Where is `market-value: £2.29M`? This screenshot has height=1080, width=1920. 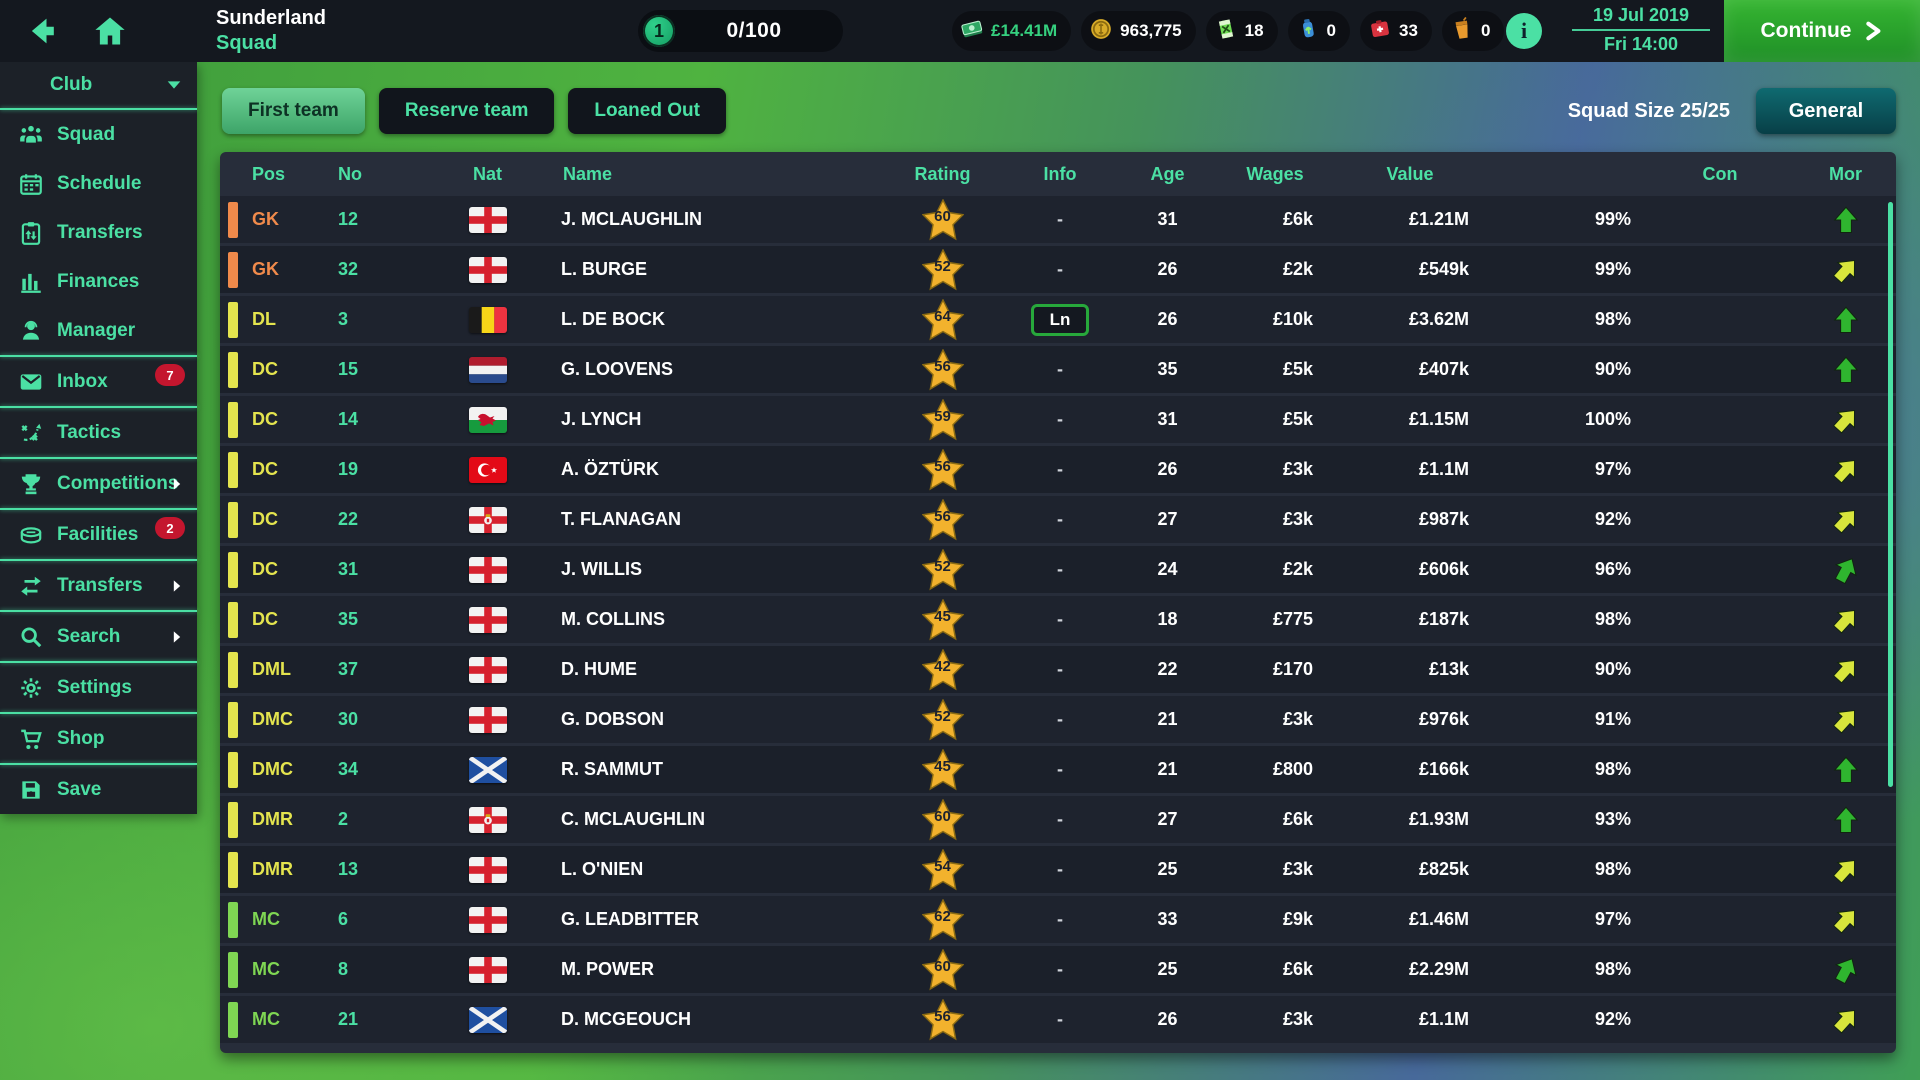 market-value: £2.29M is located at coordinates (1438, 969).